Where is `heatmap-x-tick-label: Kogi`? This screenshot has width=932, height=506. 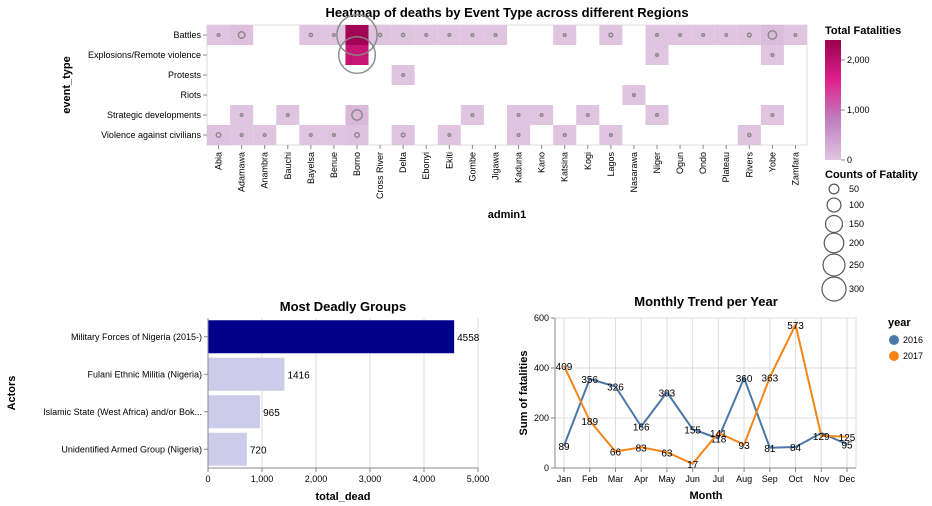
heatmap-x-tick-label: Kogi is located at coordinates (588, 161).